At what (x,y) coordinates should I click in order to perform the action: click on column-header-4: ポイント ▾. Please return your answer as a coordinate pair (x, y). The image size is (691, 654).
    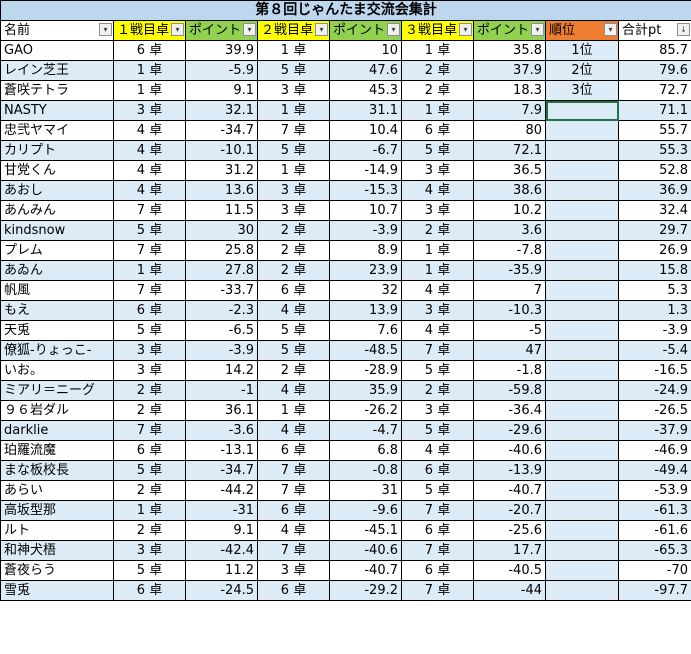
    Looking at the image, I should click on (365, 30).